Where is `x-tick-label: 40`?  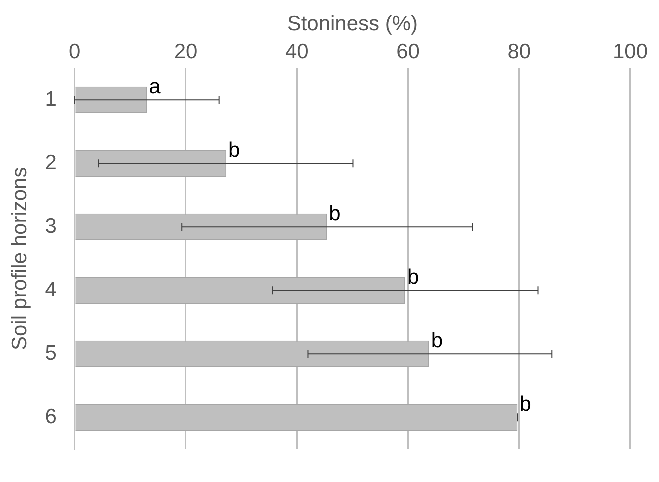 x-tick-label: 40 is located at coordinates (297, 52).